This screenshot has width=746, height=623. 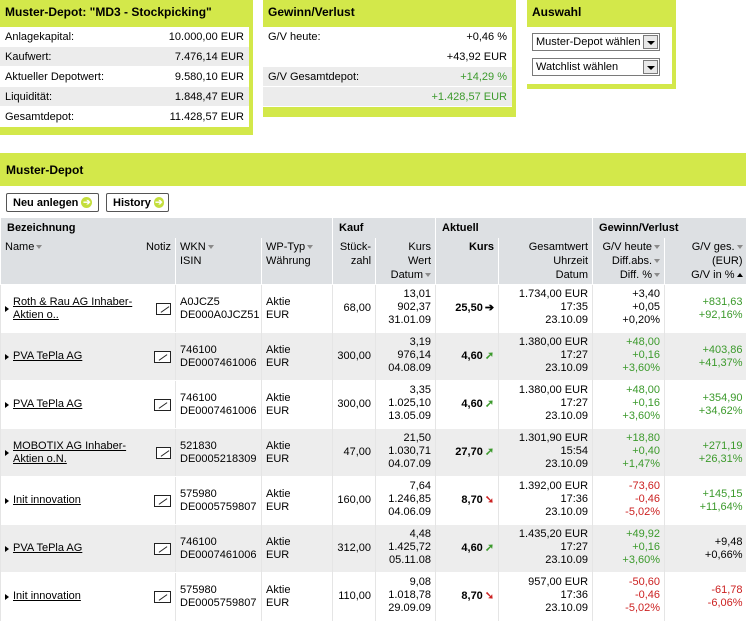 I want to click on history-button: History ➔, so click(x=137, y=202).